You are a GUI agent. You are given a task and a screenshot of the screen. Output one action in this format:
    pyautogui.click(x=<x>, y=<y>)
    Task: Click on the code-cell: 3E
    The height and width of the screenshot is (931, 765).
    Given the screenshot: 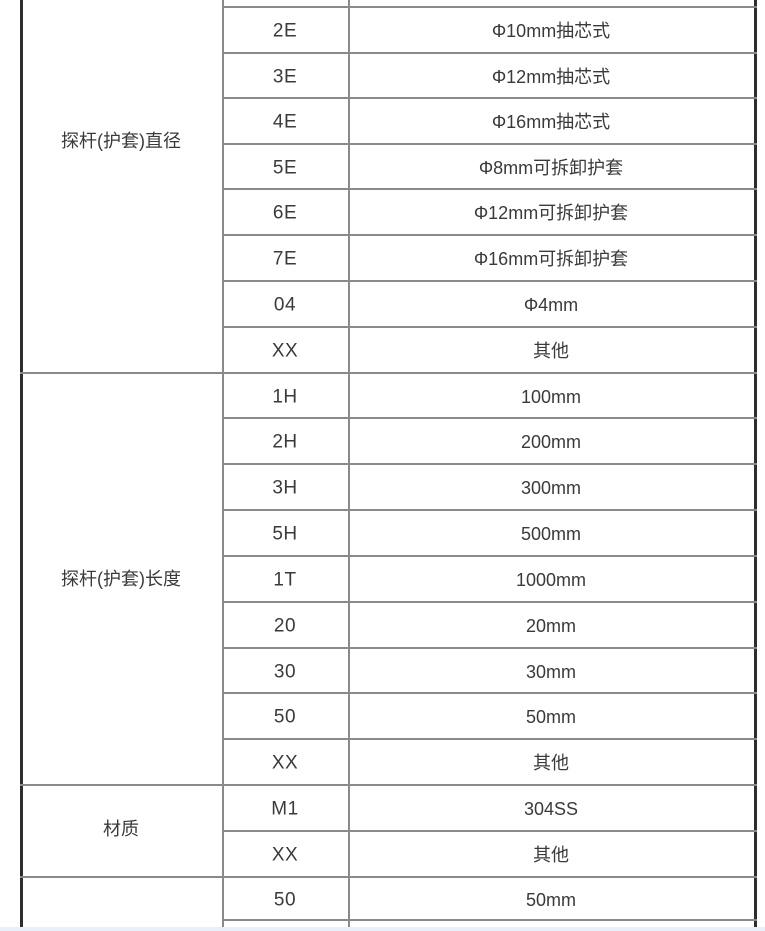 What is the action you would take?
    pyautogui.click(x=285, y=76)
    